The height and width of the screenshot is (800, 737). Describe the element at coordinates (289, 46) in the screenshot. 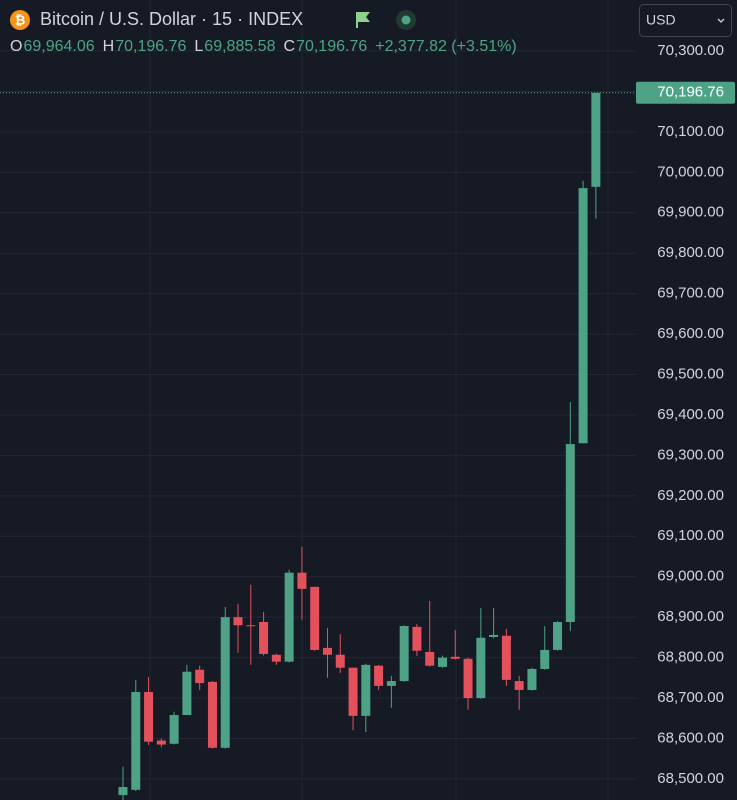

I see `ohlc-key: C` at that location.